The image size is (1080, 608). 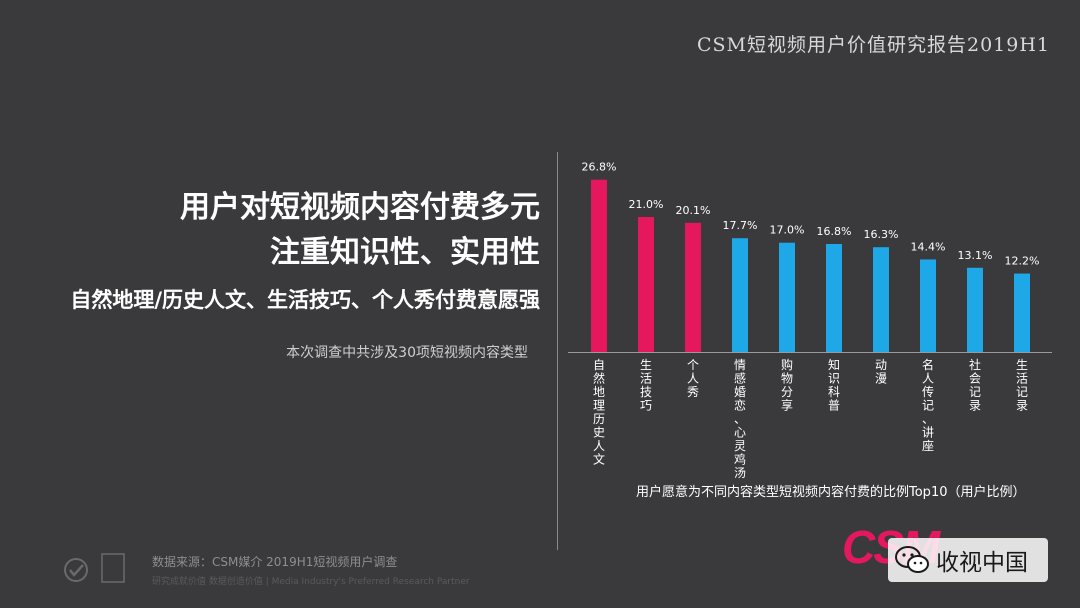 What do you see at coordinates (599, 412) in the screenshot?
I see `category-label: 自然地理历史人文` at bounding box center [599, 412].